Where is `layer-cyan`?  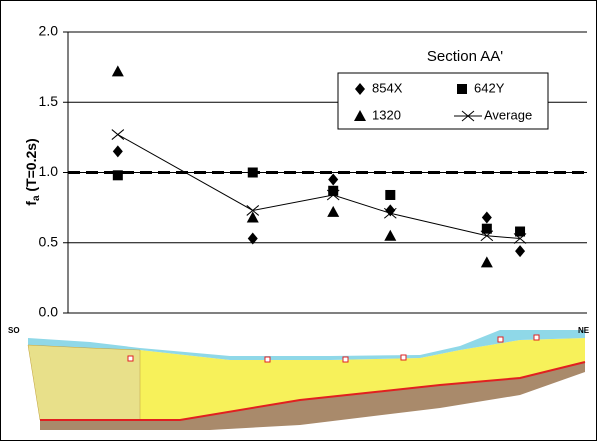
layer-cyan is located at coordinates (306, 345).